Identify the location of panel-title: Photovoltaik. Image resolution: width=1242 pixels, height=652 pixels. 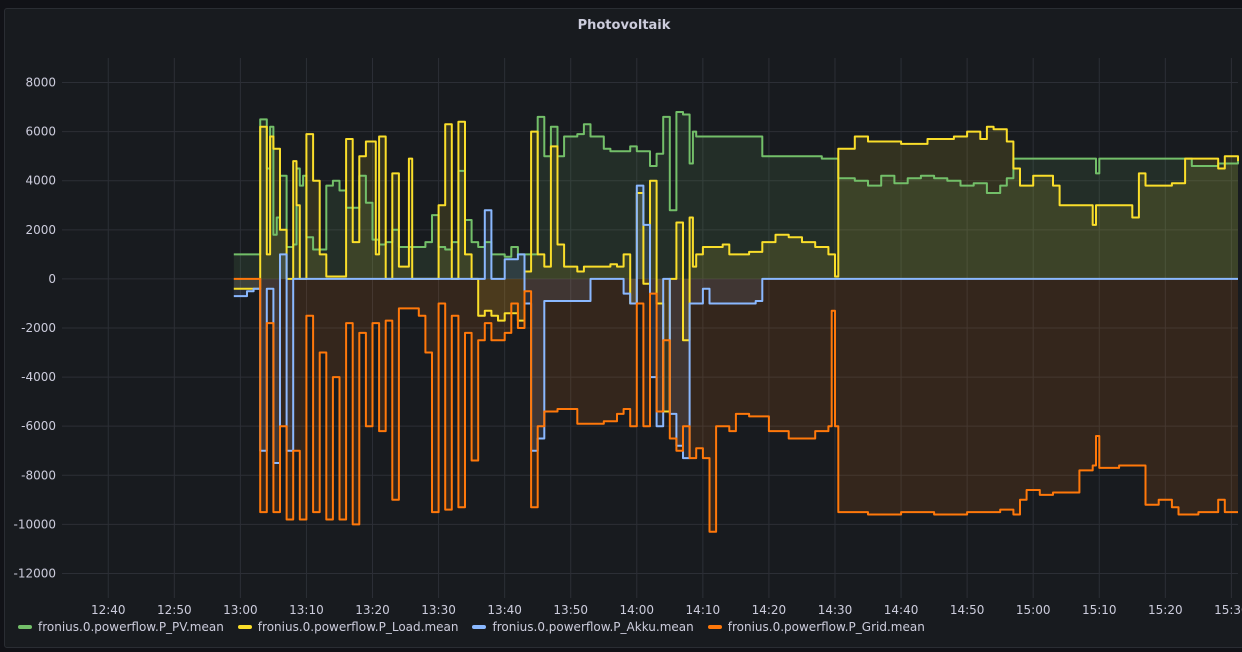
(624, 25).